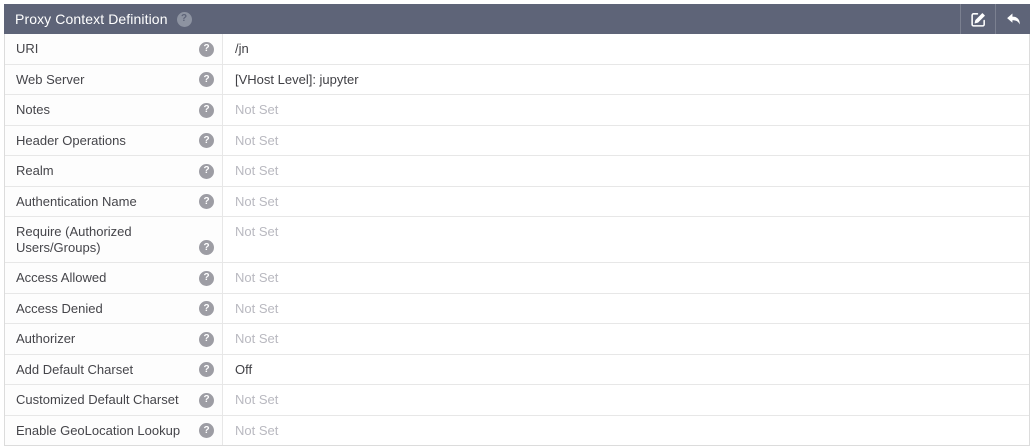 This screenshot has width=1035, height=448. Describe the element at coordinates (244, 369) in the screenshot. I see `field-value: Off` at that location.